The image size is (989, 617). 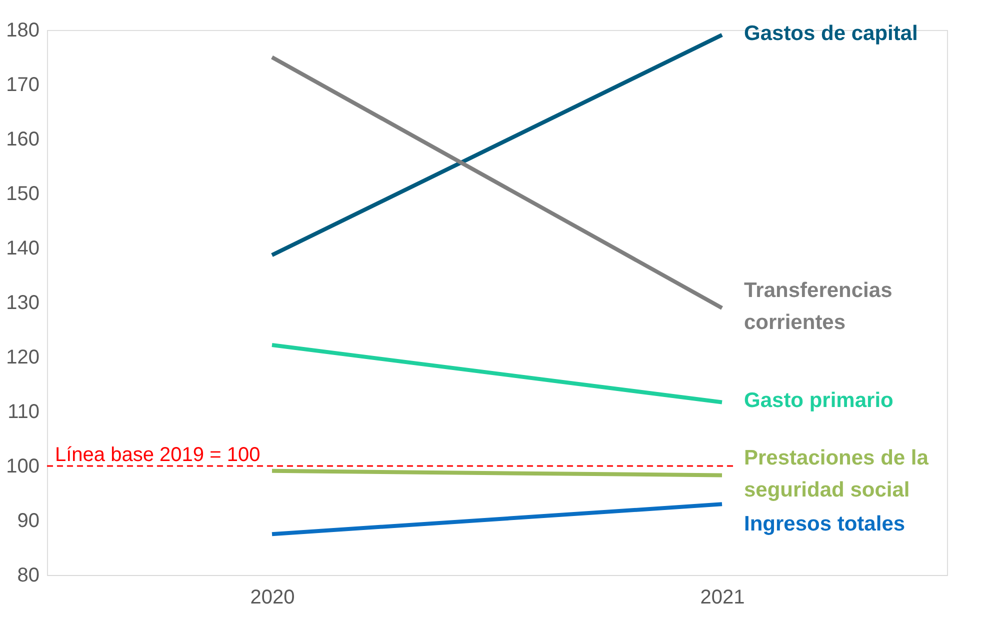 I want to click on series-label: Transferencias corrientes, so click(x=818, y=306).